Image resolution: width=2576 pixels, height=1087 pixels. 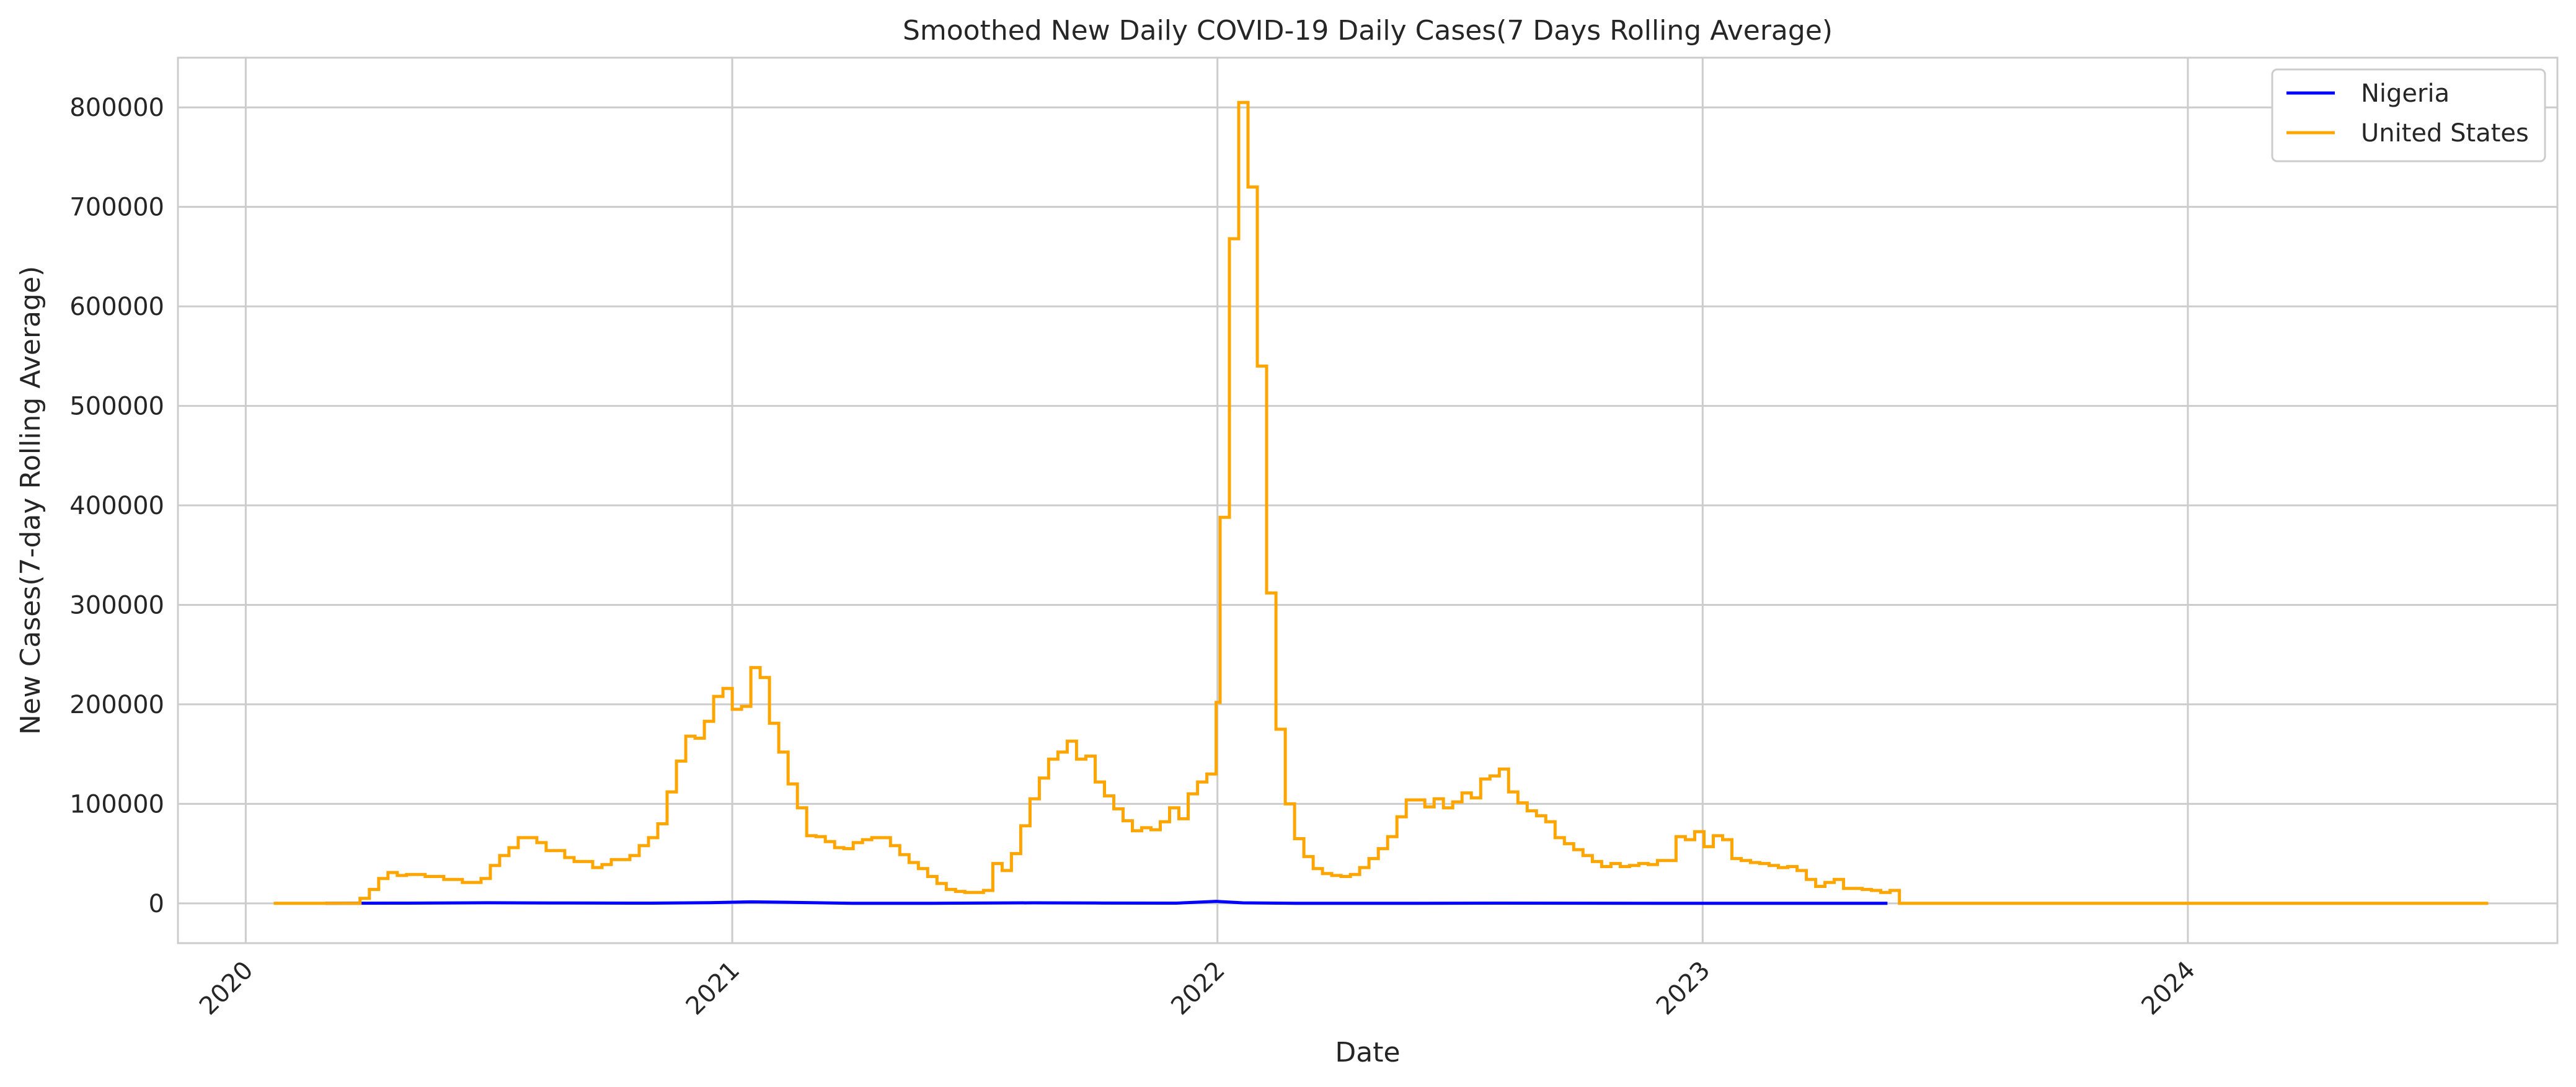 What do you see at coordinates (117, 108) in the screenshot?
I see `y-tick-label: 800000` at bounding box center [117, 108].